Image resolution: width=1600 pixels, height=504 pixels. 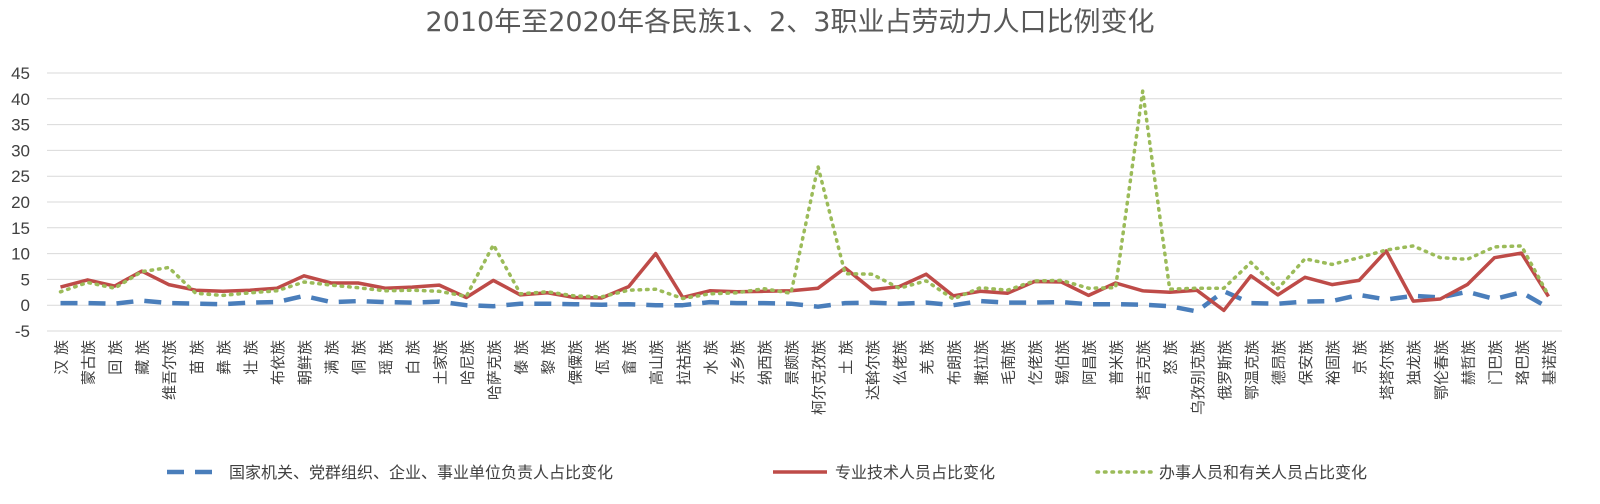 What do you see at coordinates (278, 362) in the screenshot?
I see `x-tick-label: 布依族` at bounding box center [278, 362].